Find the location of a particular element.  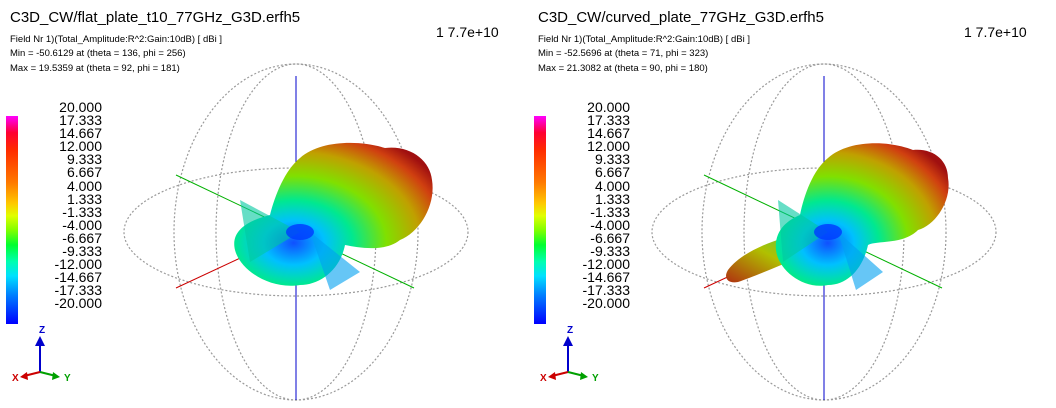

max-info: Max = 21.3082 at (theta = 90, phi = 180) is located at coordinates (623, 68).